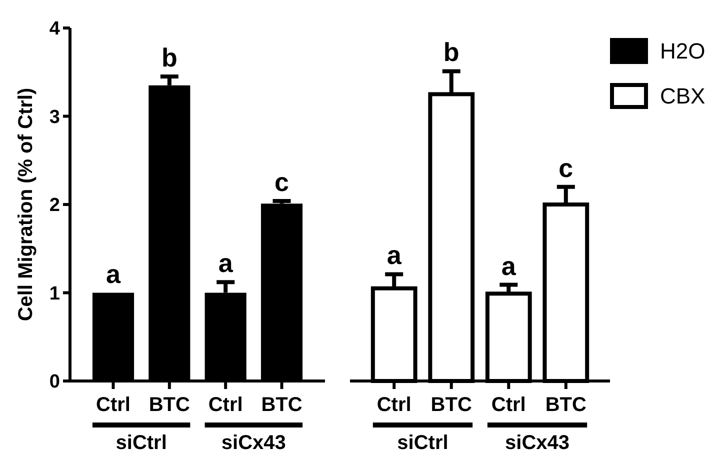  Describe the element at coordinates (54, 117) in the screenshot. I see `y-tick-label: 3` at that location.